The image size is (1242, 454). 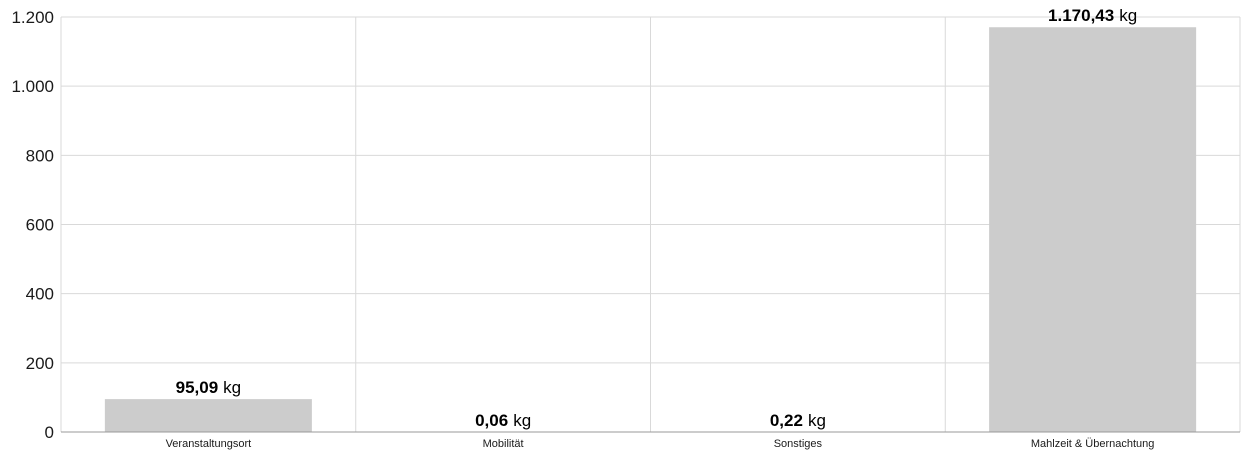 I want to click on data-label-value: 1.170,43, so click(x=1081, y=15).